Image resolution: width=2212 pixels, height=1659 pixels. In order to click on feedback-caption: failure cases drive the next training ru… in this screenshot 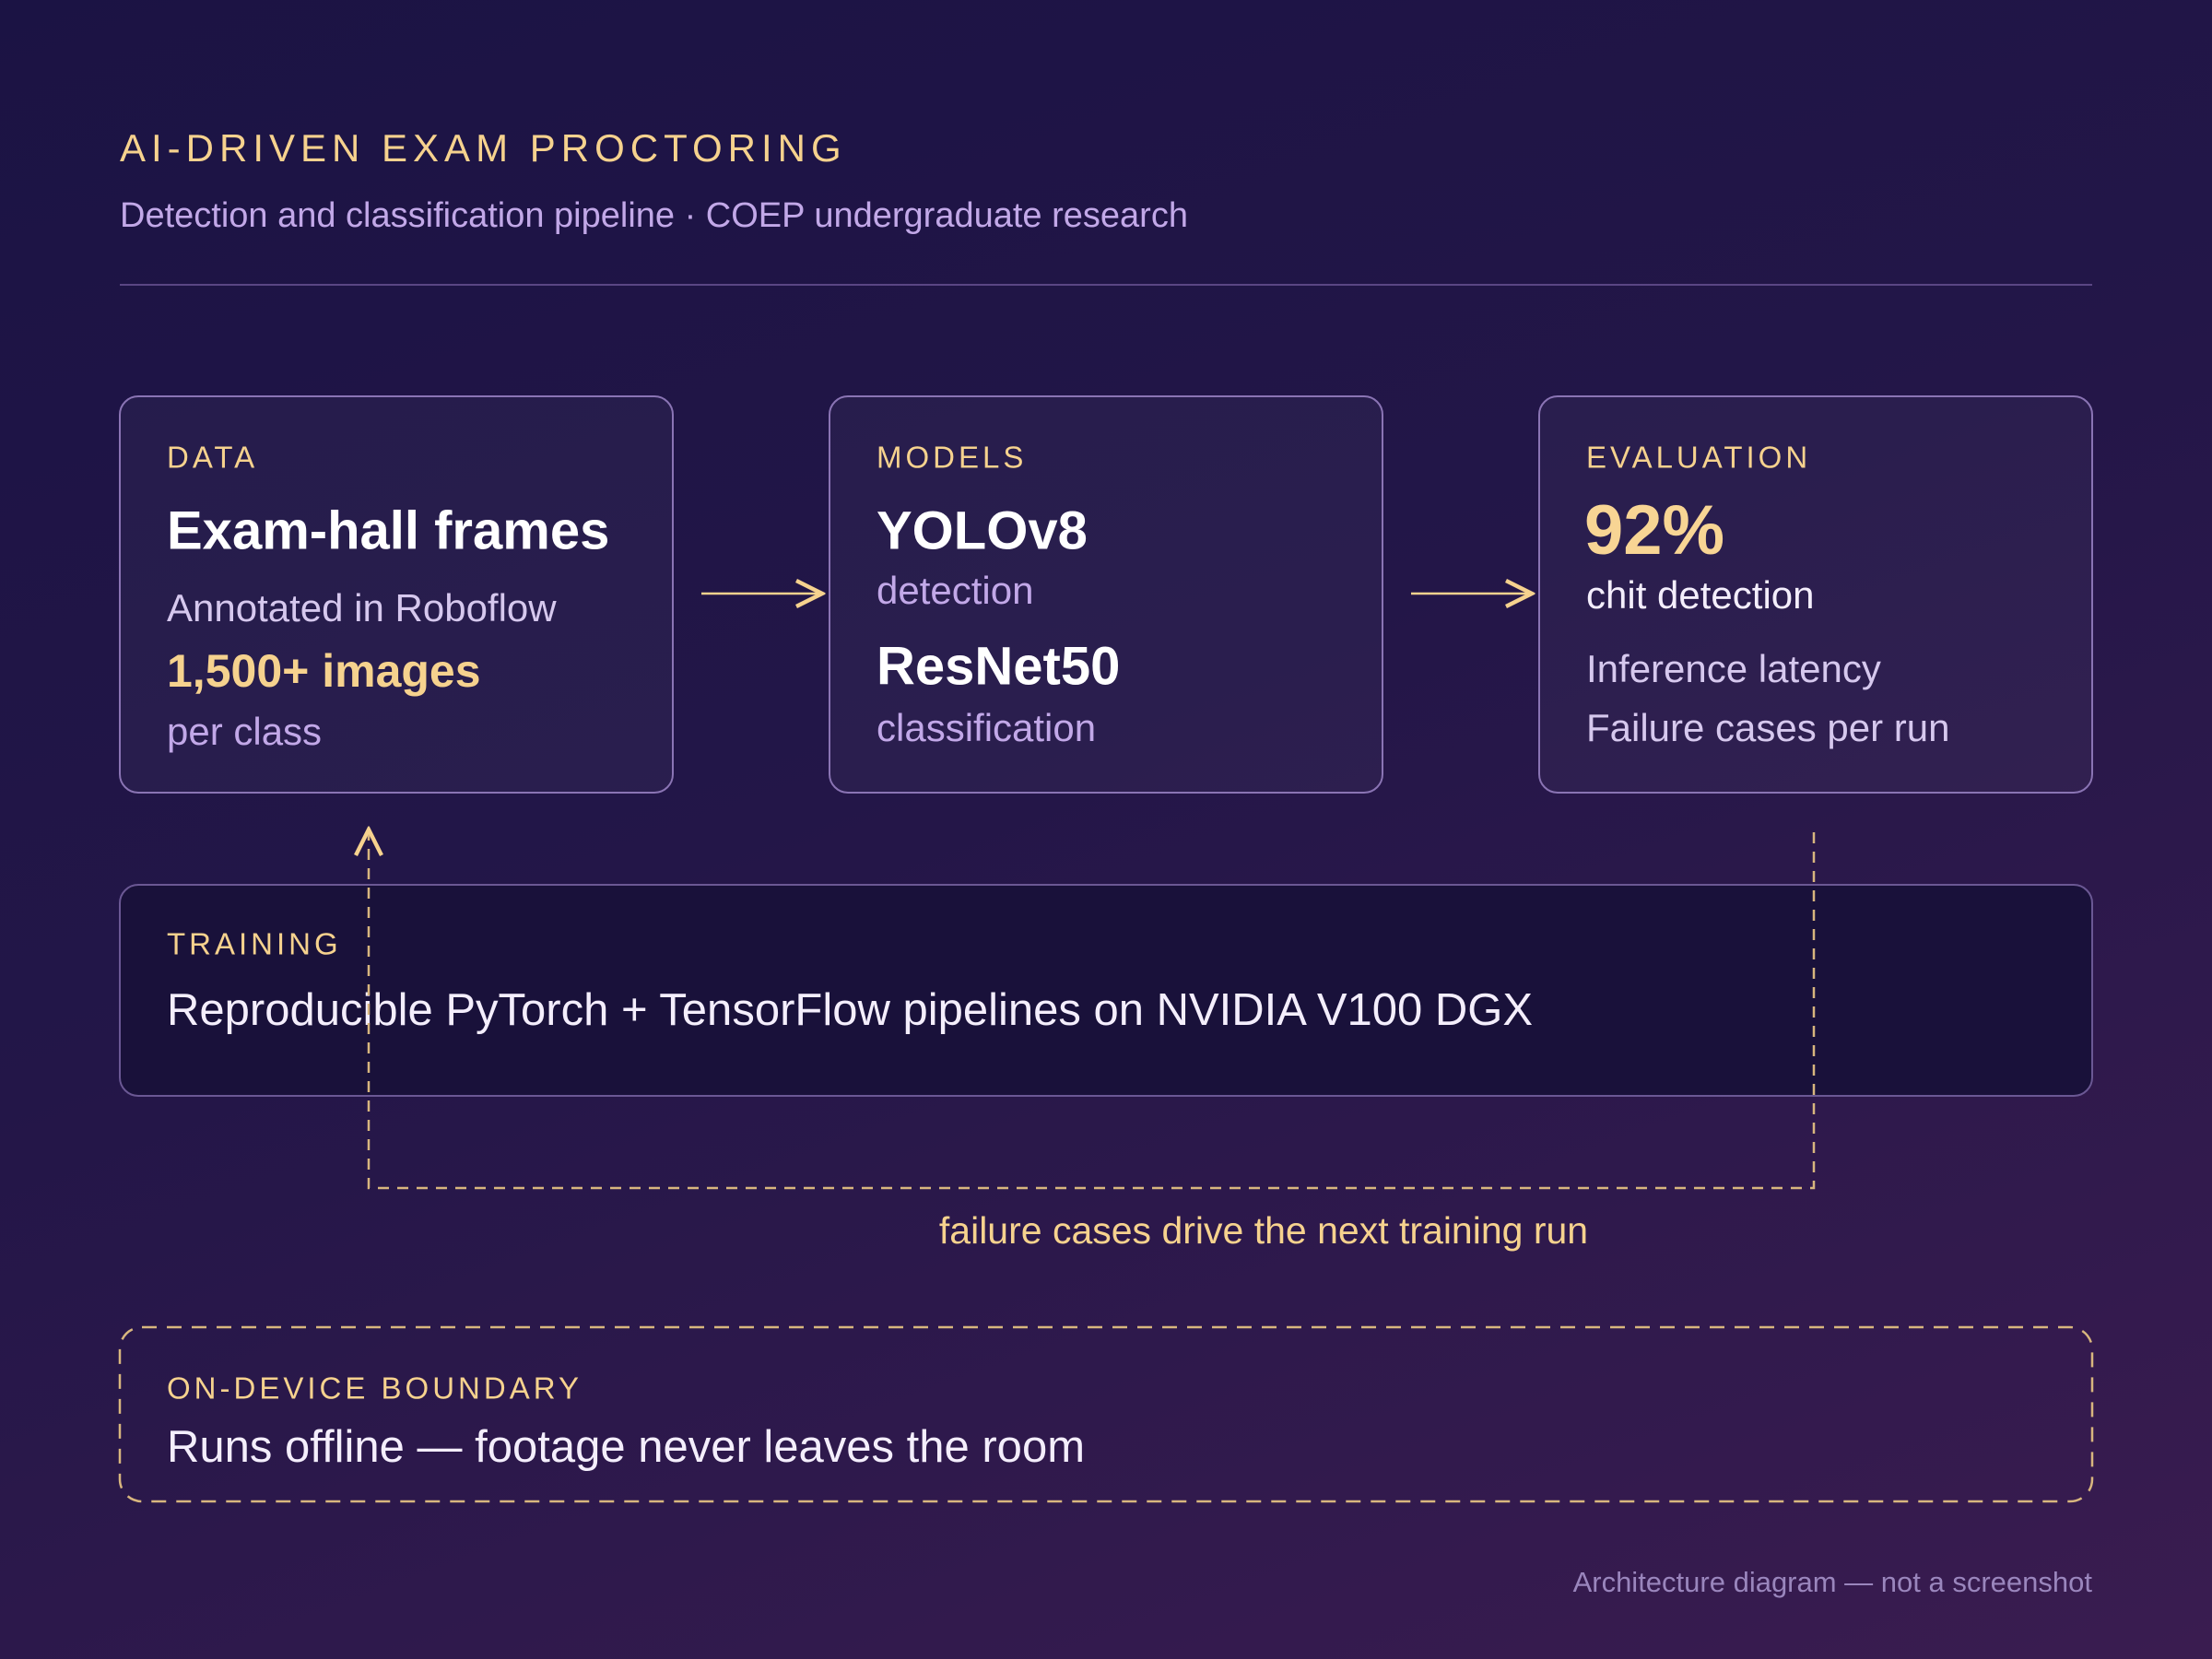, I will do `click(1263, 1230)`.